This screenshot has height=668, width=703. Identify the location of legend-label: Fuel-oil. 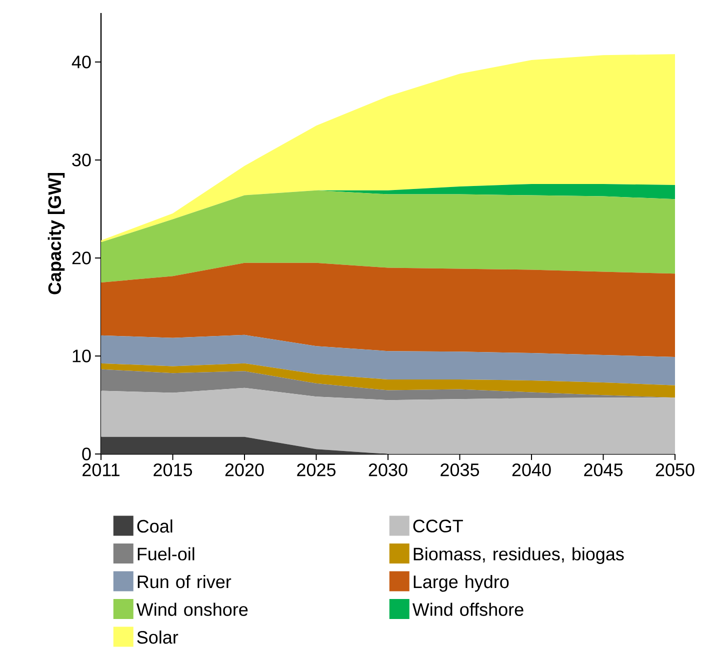
(166, 553).